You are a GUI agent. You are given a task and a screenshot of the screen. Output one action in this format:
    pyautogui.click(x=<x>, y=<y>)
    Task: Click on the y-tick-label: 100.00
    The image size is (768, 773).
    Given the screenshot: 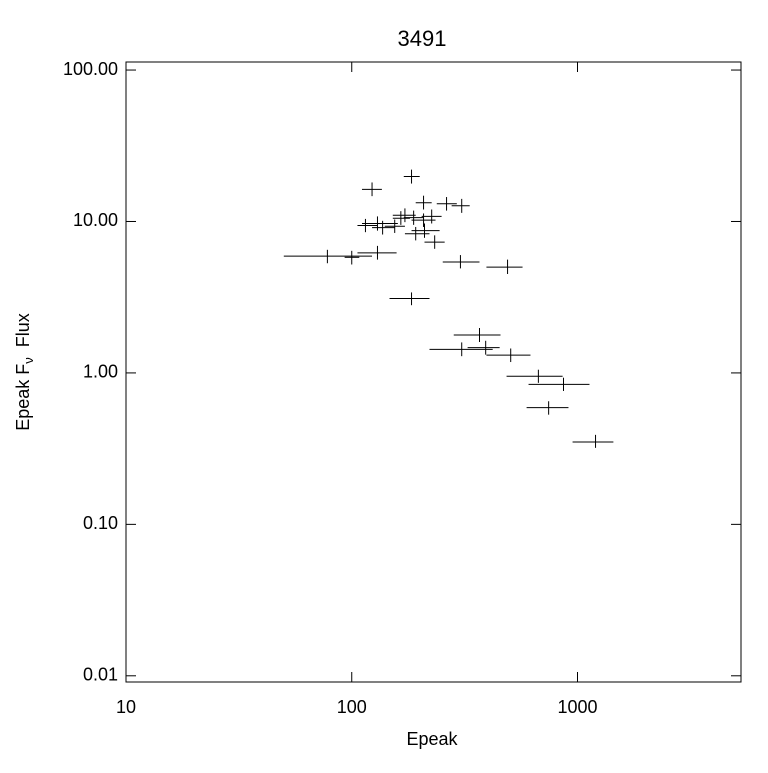 What is the action you would take?
    pyautogui.click(x=90, y=69)
    